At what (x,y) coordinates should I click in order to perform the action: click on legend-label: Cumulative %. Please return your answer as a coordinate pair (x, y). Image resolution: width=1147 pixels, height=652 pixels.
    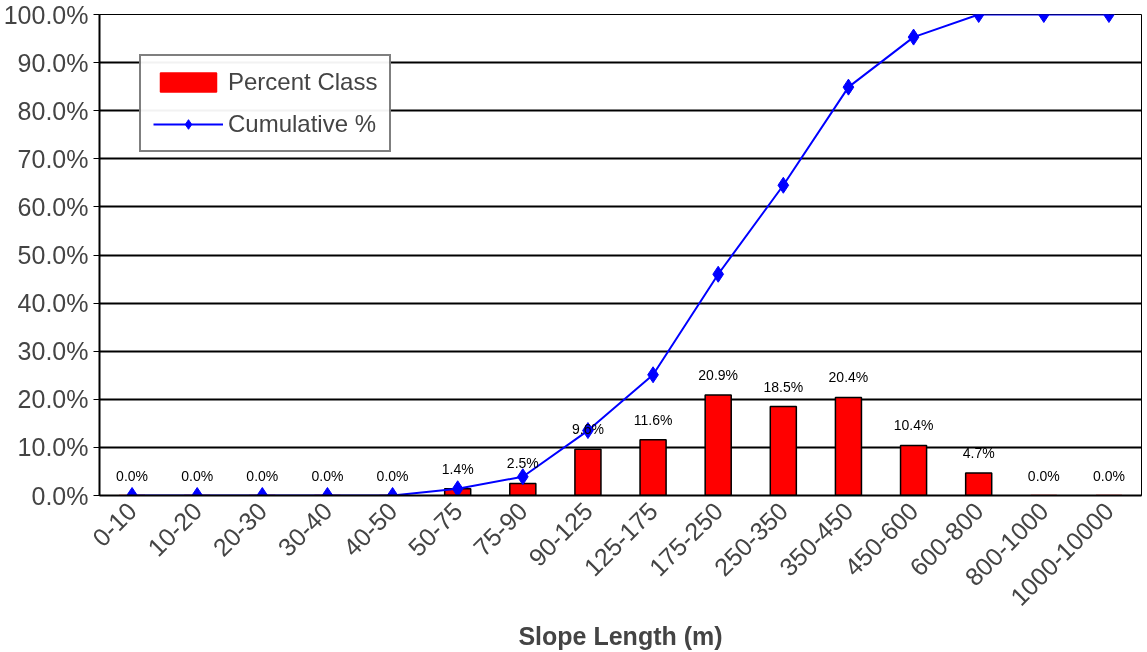
    Looking at the image, I should click on (302, 124).